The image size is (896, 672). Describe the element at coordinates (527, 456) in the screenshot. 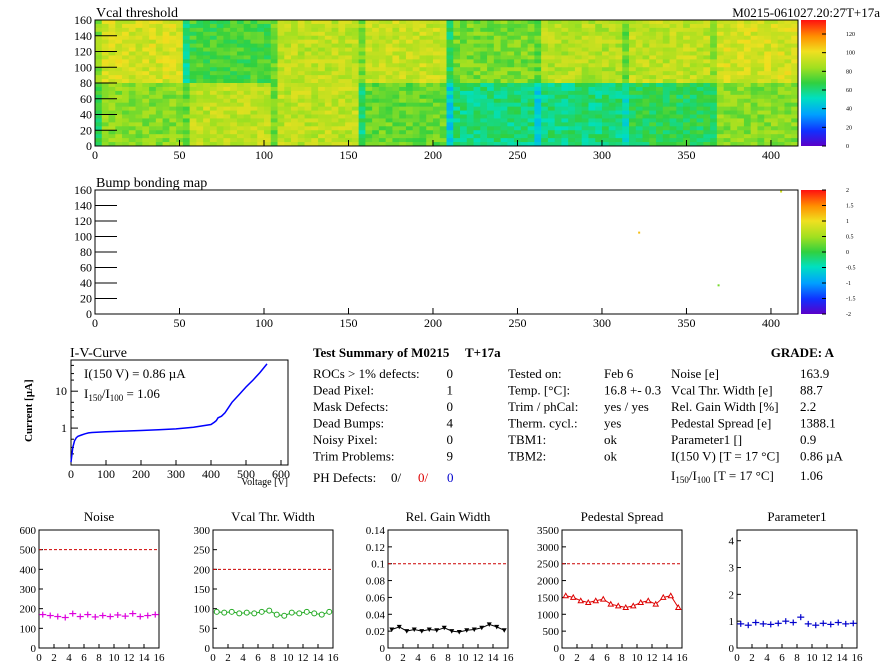

I see `summary-label: TBM2:` at that location.